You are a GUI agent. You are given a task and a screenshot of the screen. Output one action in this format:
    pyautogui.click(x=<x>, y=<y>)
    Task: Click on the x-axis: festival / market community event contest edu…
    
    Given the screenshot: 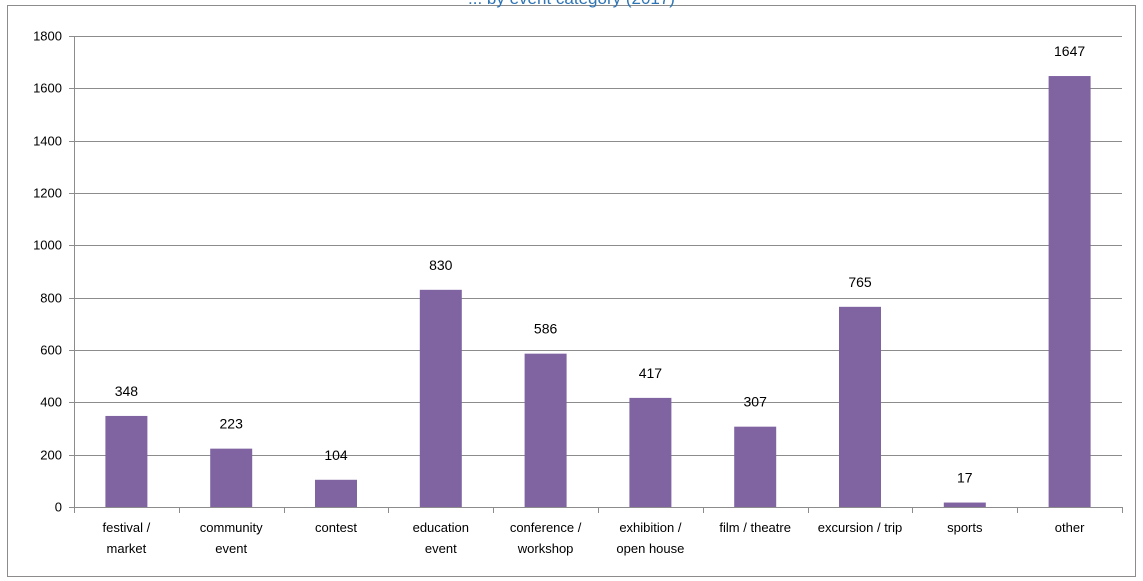 What is the action you would take?
    pyautogui.click(x=598, y=531)
    